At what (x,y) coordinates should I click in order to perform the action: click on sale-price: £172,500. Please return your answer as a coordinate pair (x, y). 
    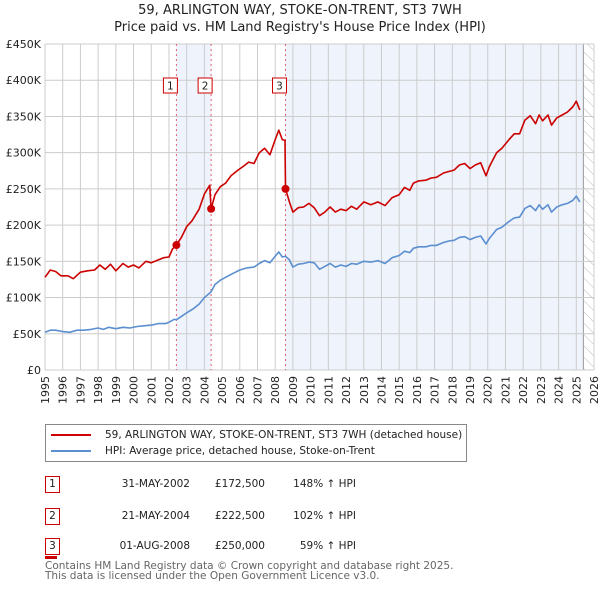
    Looking at the image, I should click on (239, 484).